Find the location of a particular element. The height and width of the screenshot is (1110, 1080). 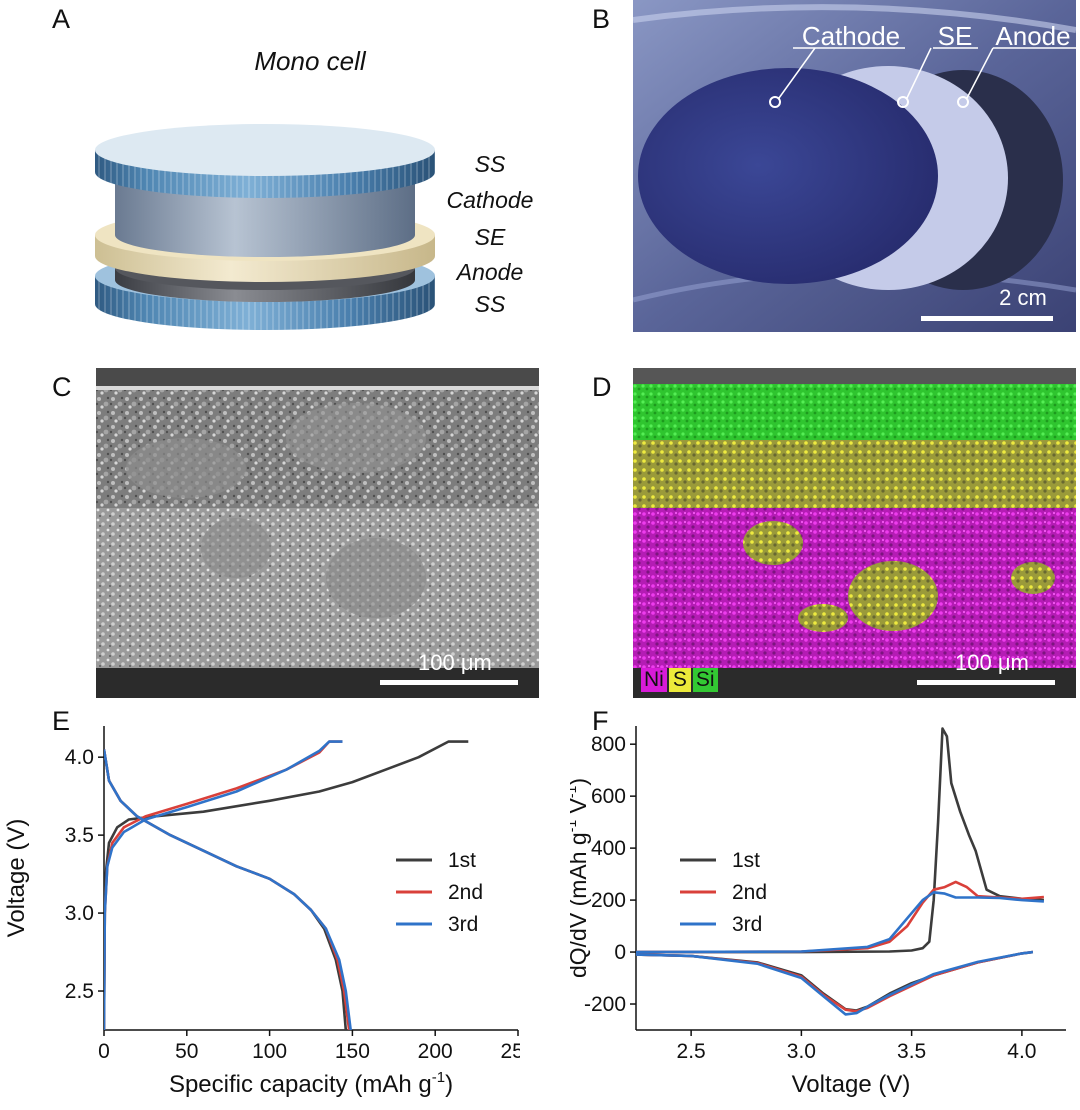

layer-label-cathode: Cathode is located at coordinates (490, 200).